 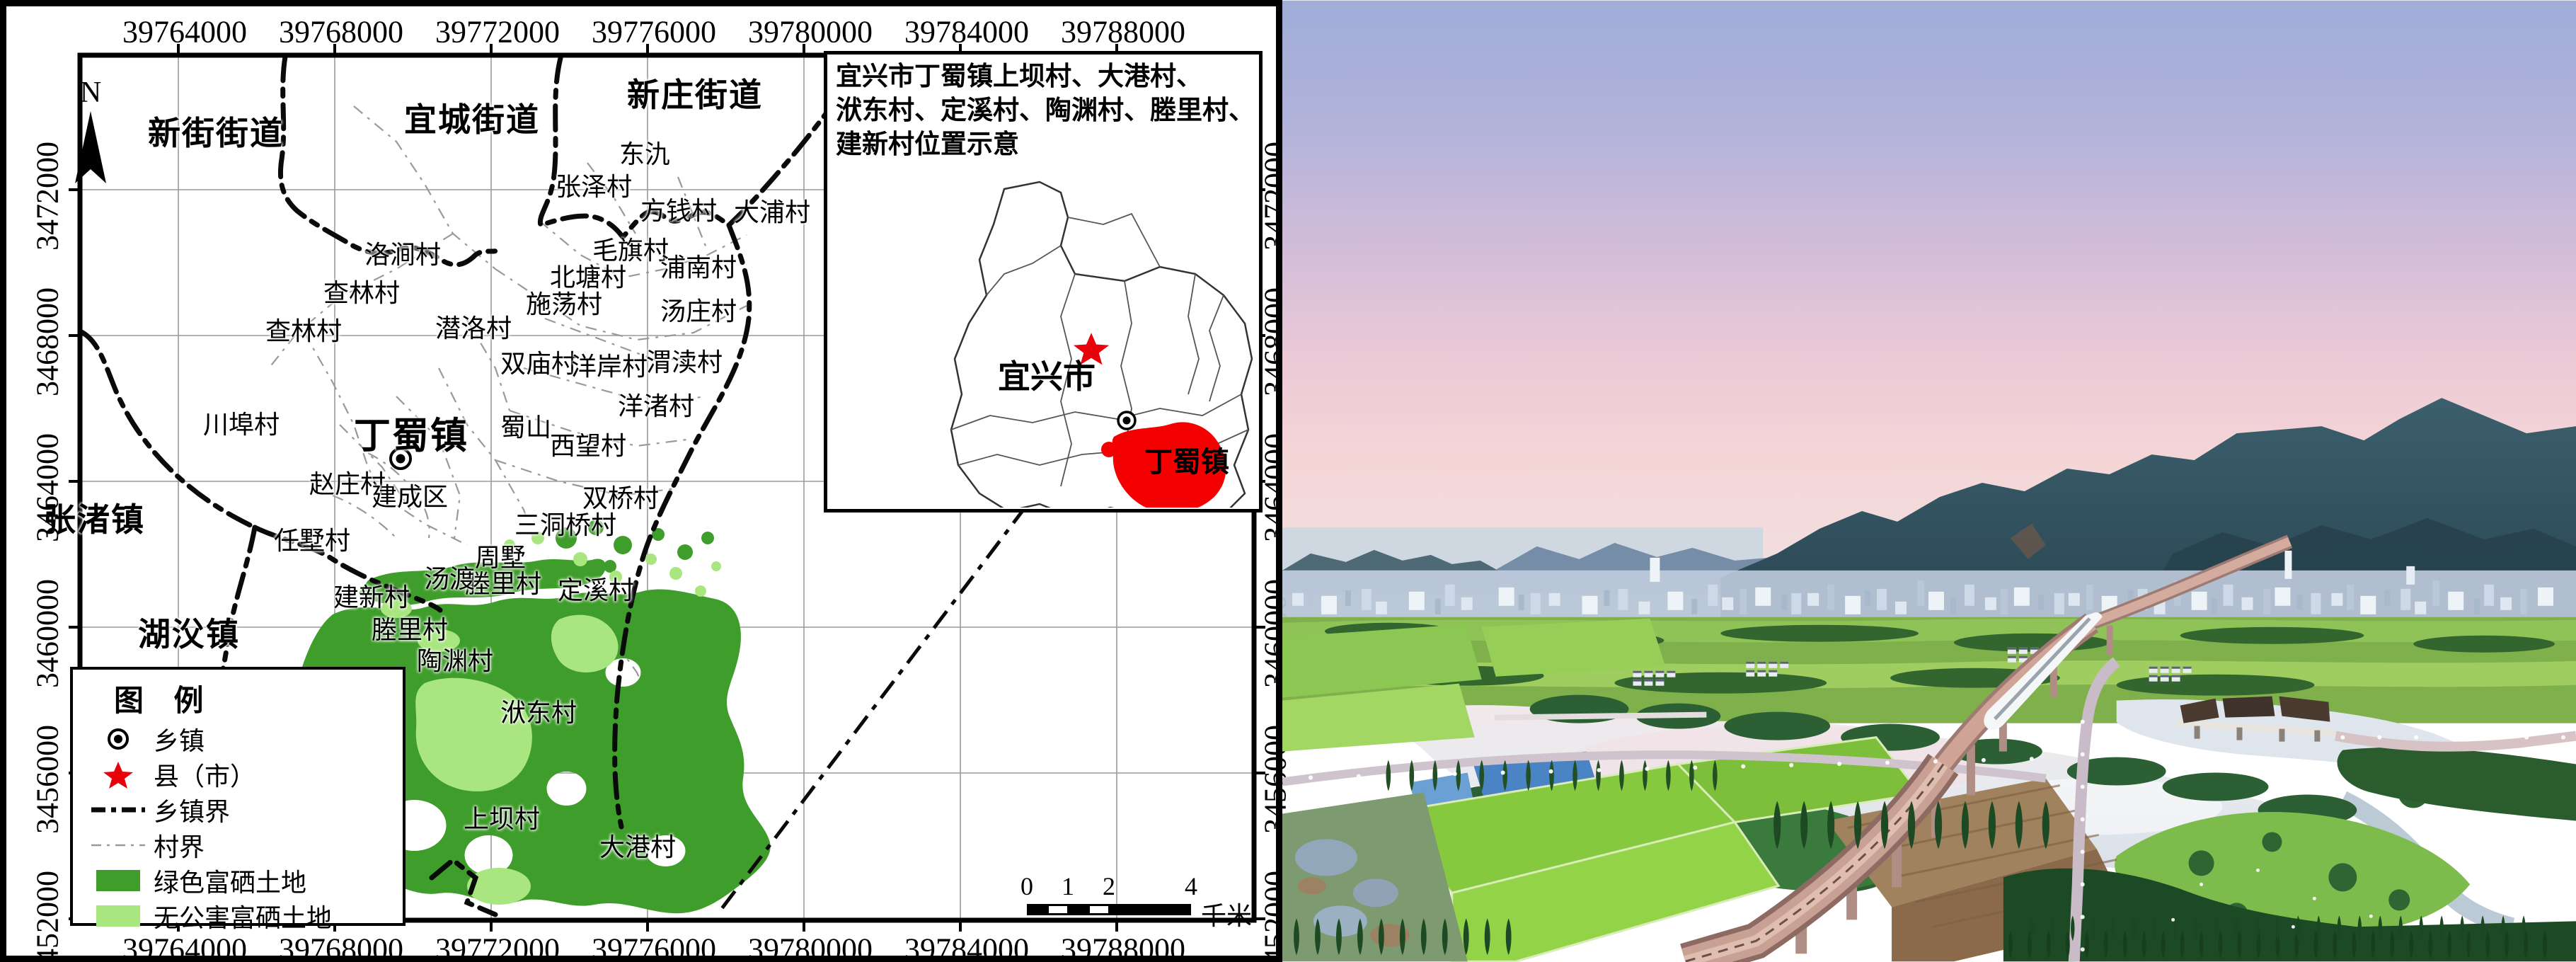 I want to click on town-label: 湖㳇镇, so click(x=189, y=635).